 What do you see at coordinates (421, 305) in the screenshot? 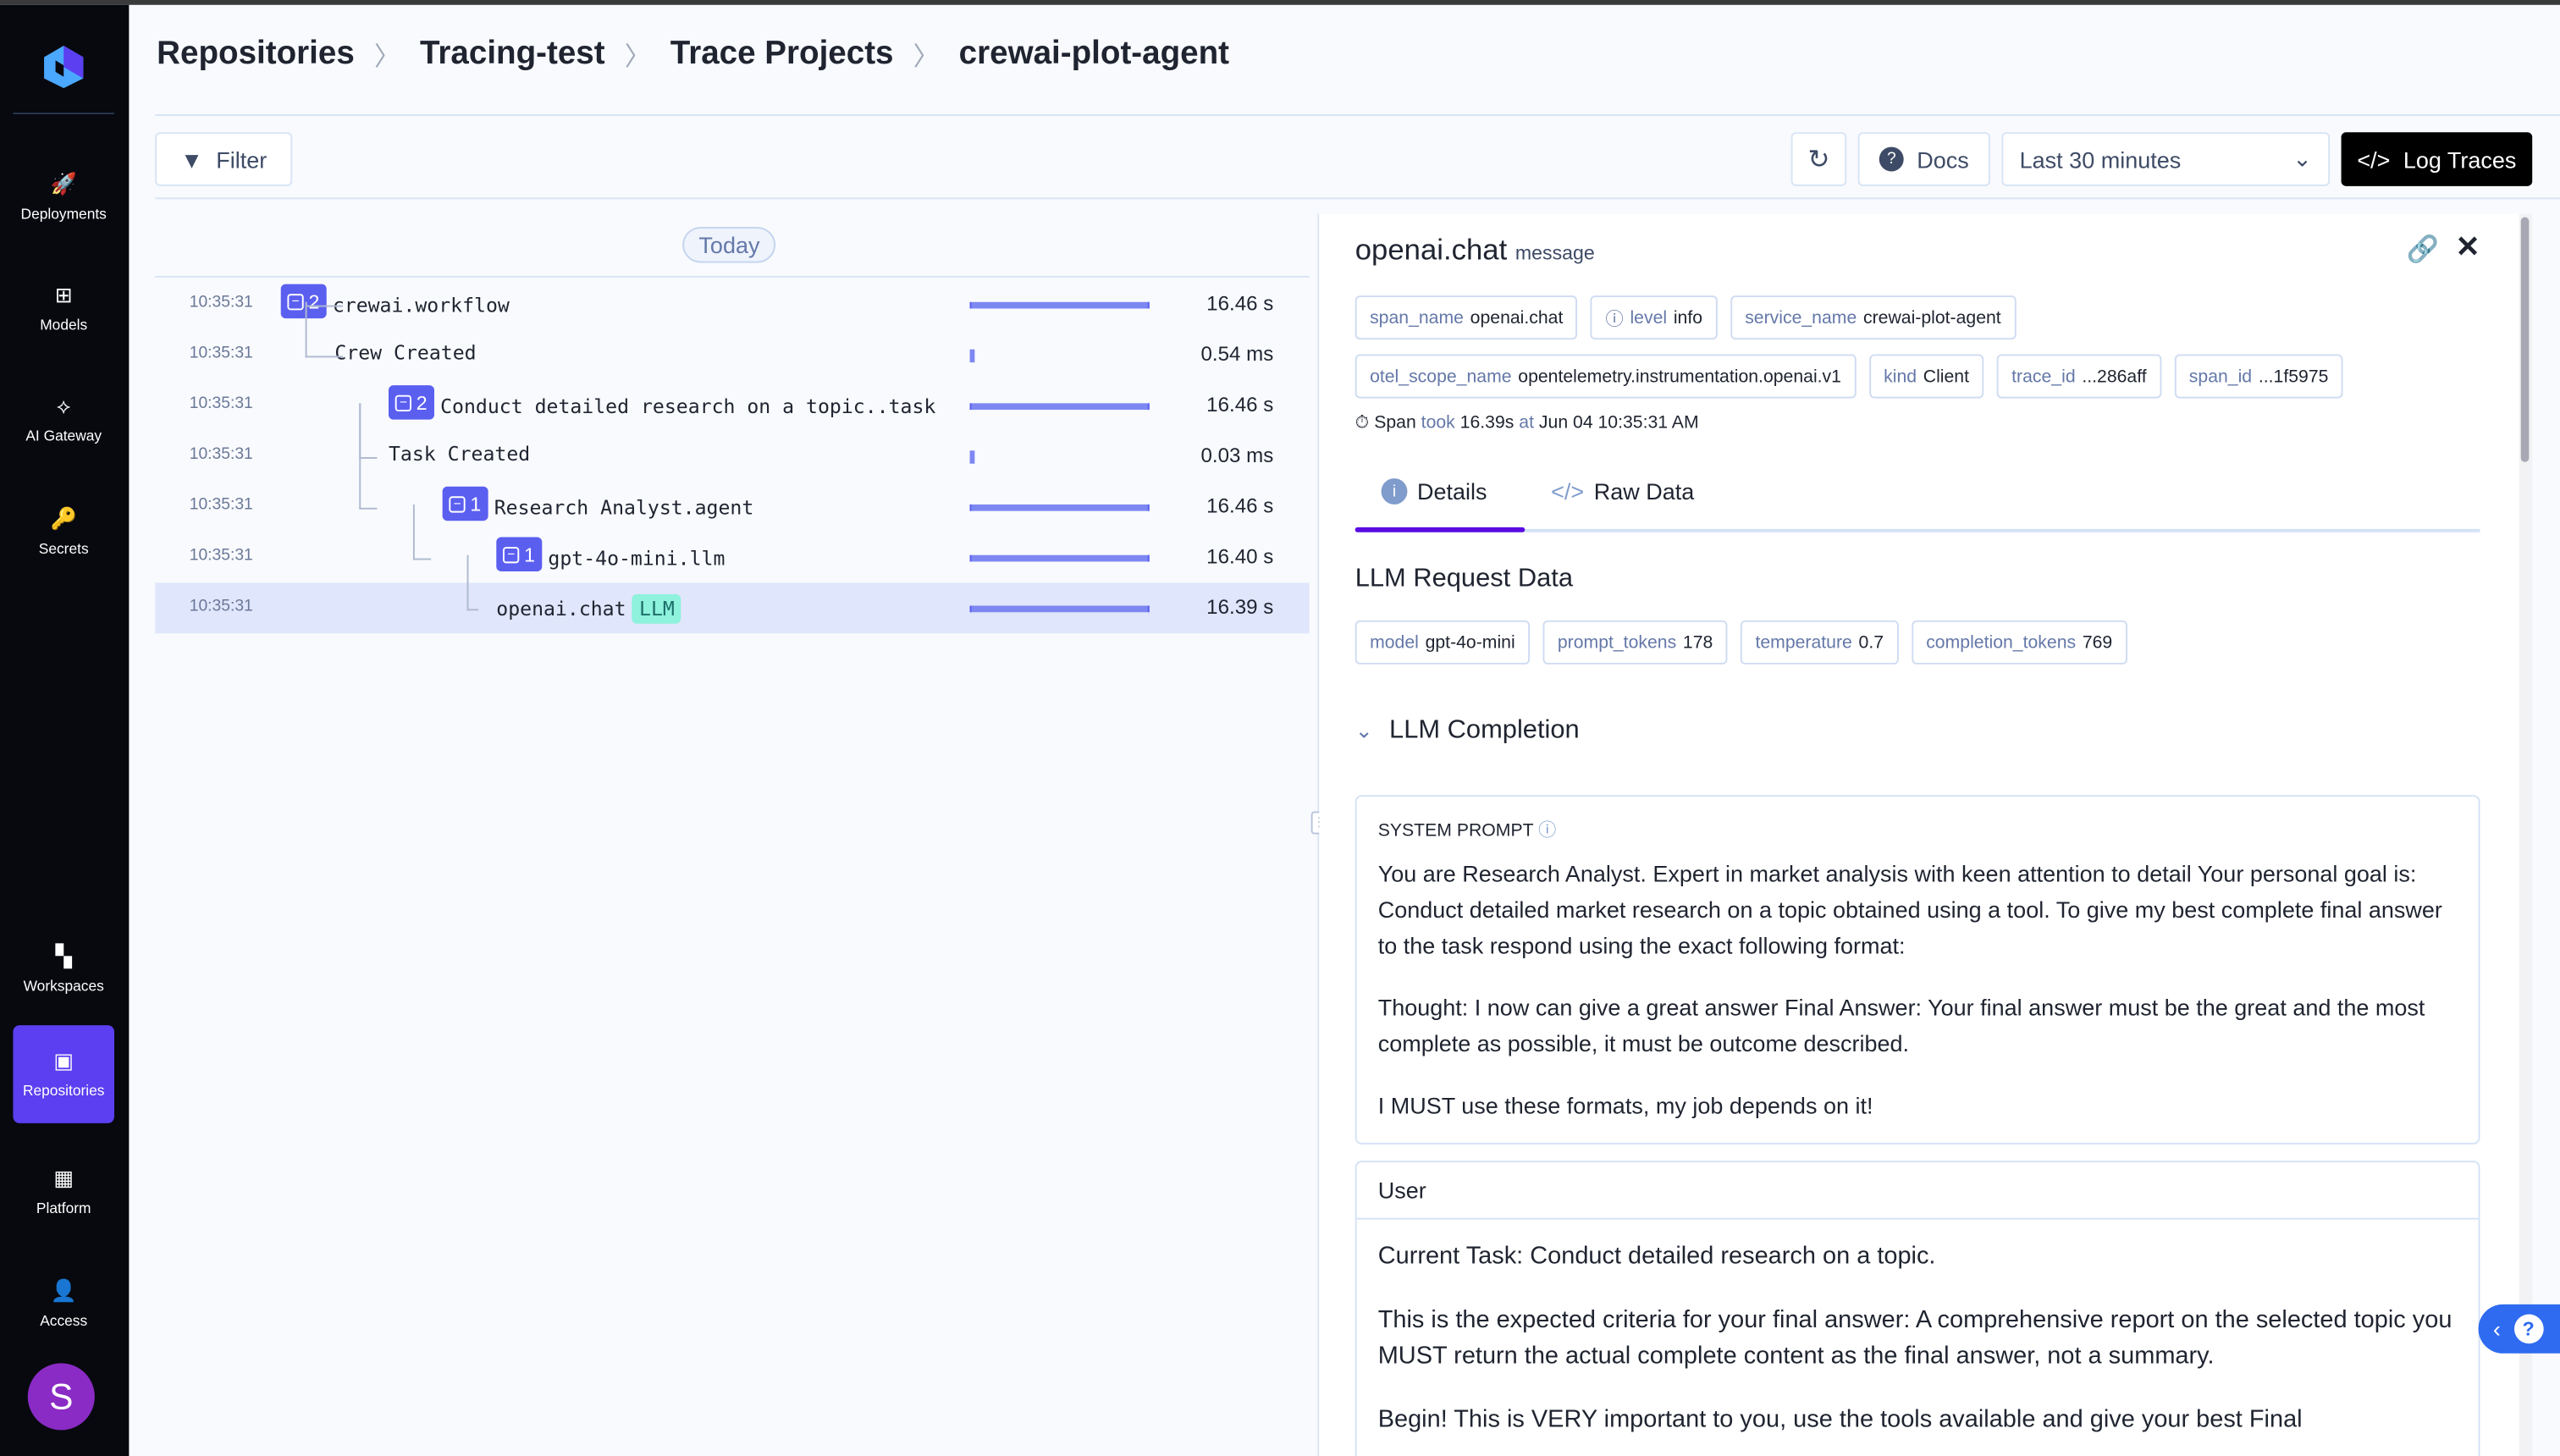
I see `span-name: crewai.workflow` at bounding box center [421, 305].